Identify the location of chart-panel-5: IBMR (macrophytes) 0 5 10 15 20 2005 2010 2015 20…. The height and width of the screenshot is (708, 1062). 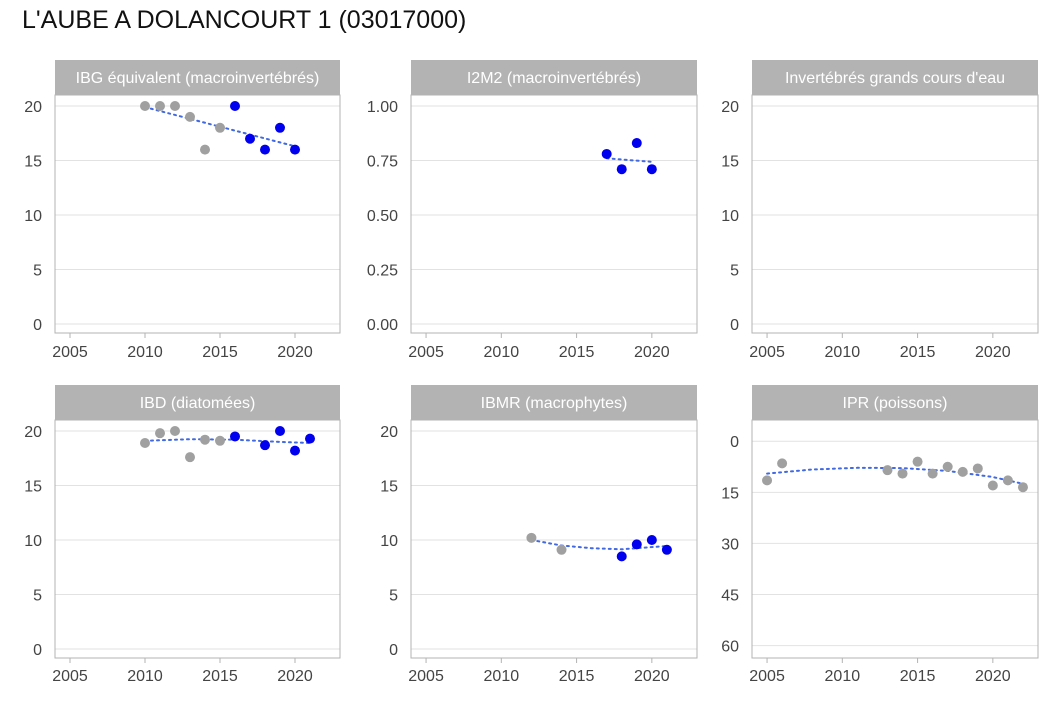
(539, 535).